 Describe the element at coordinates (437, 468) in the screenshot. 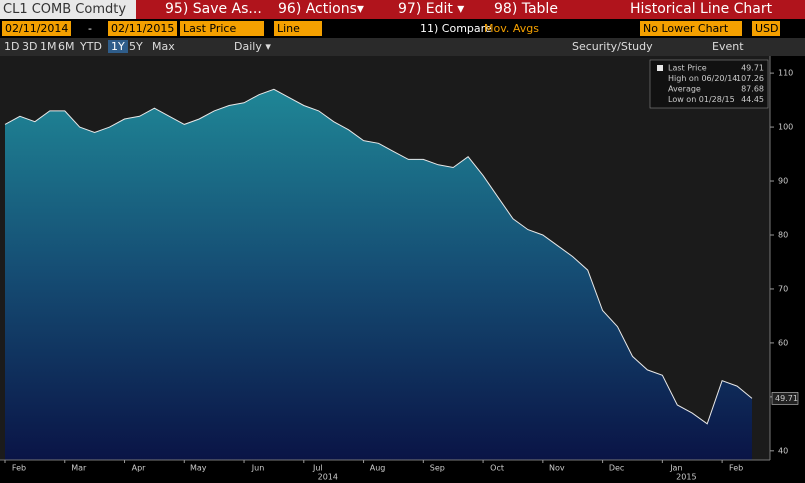

I see `x-tick-label: Sep` at that location.